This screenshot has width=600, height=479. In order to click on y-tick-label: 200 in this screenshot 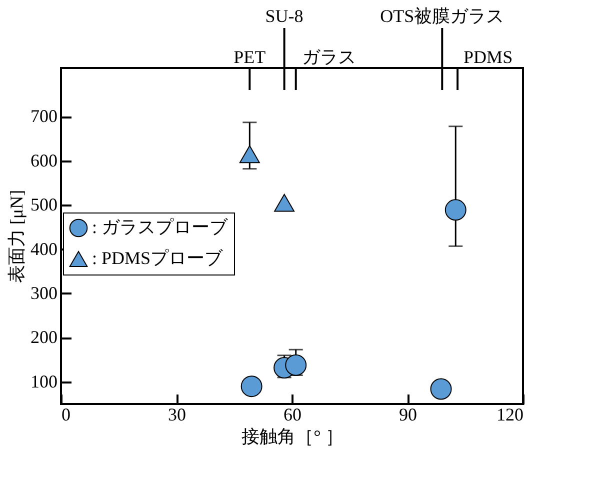, I will do `click(44, 337)`.